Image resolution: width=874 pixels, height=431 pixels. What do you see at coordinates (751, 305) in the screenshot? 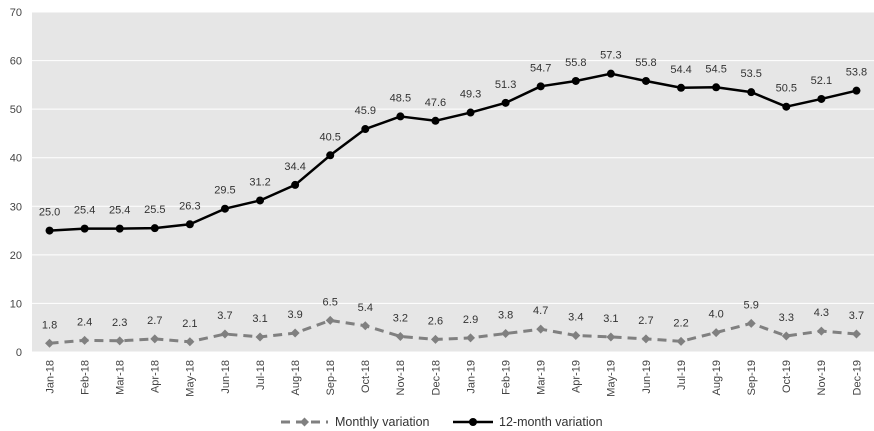
I see `data-label: 5.9` at bounding box center [751, 305].